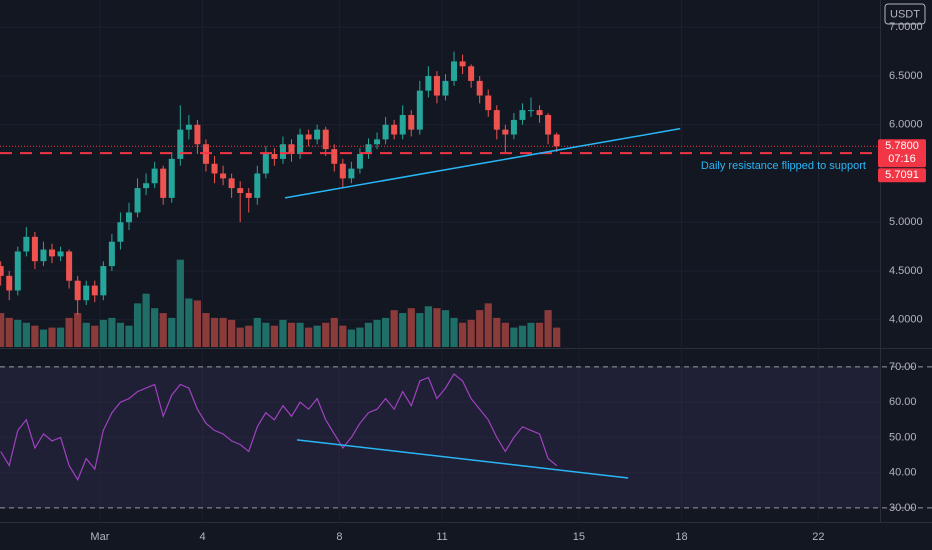 The image size is (932, 550). I want to click on currency-badge, so click(905, 14).